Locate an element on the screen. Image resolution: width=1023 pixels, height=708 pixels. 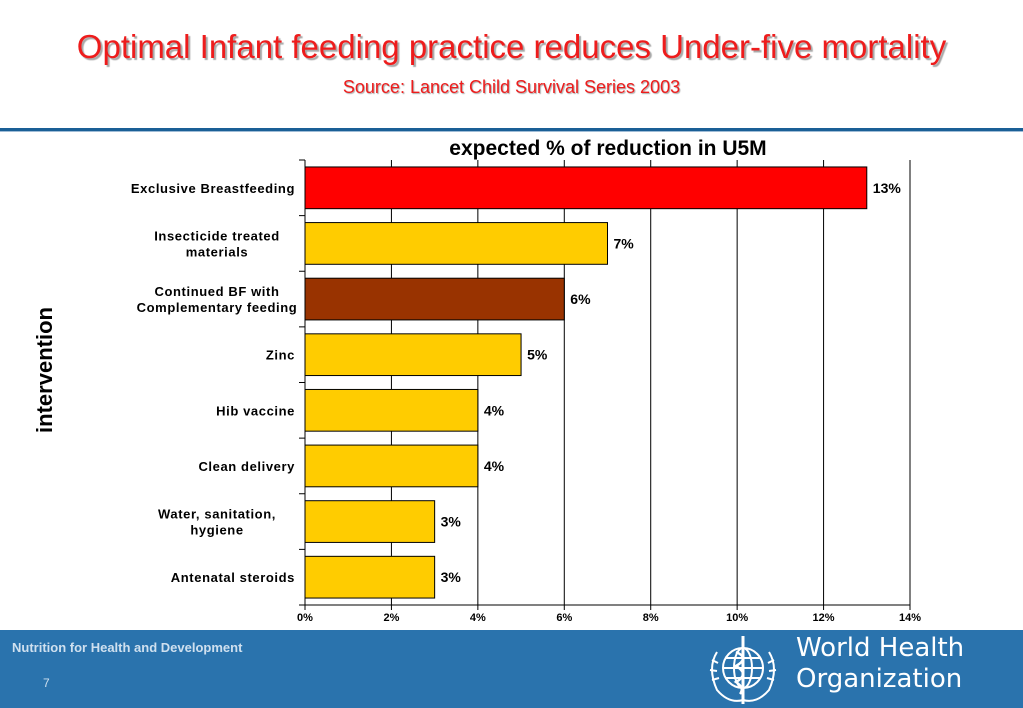
org-name: World Health Organization is located at coordinates (880, 664).